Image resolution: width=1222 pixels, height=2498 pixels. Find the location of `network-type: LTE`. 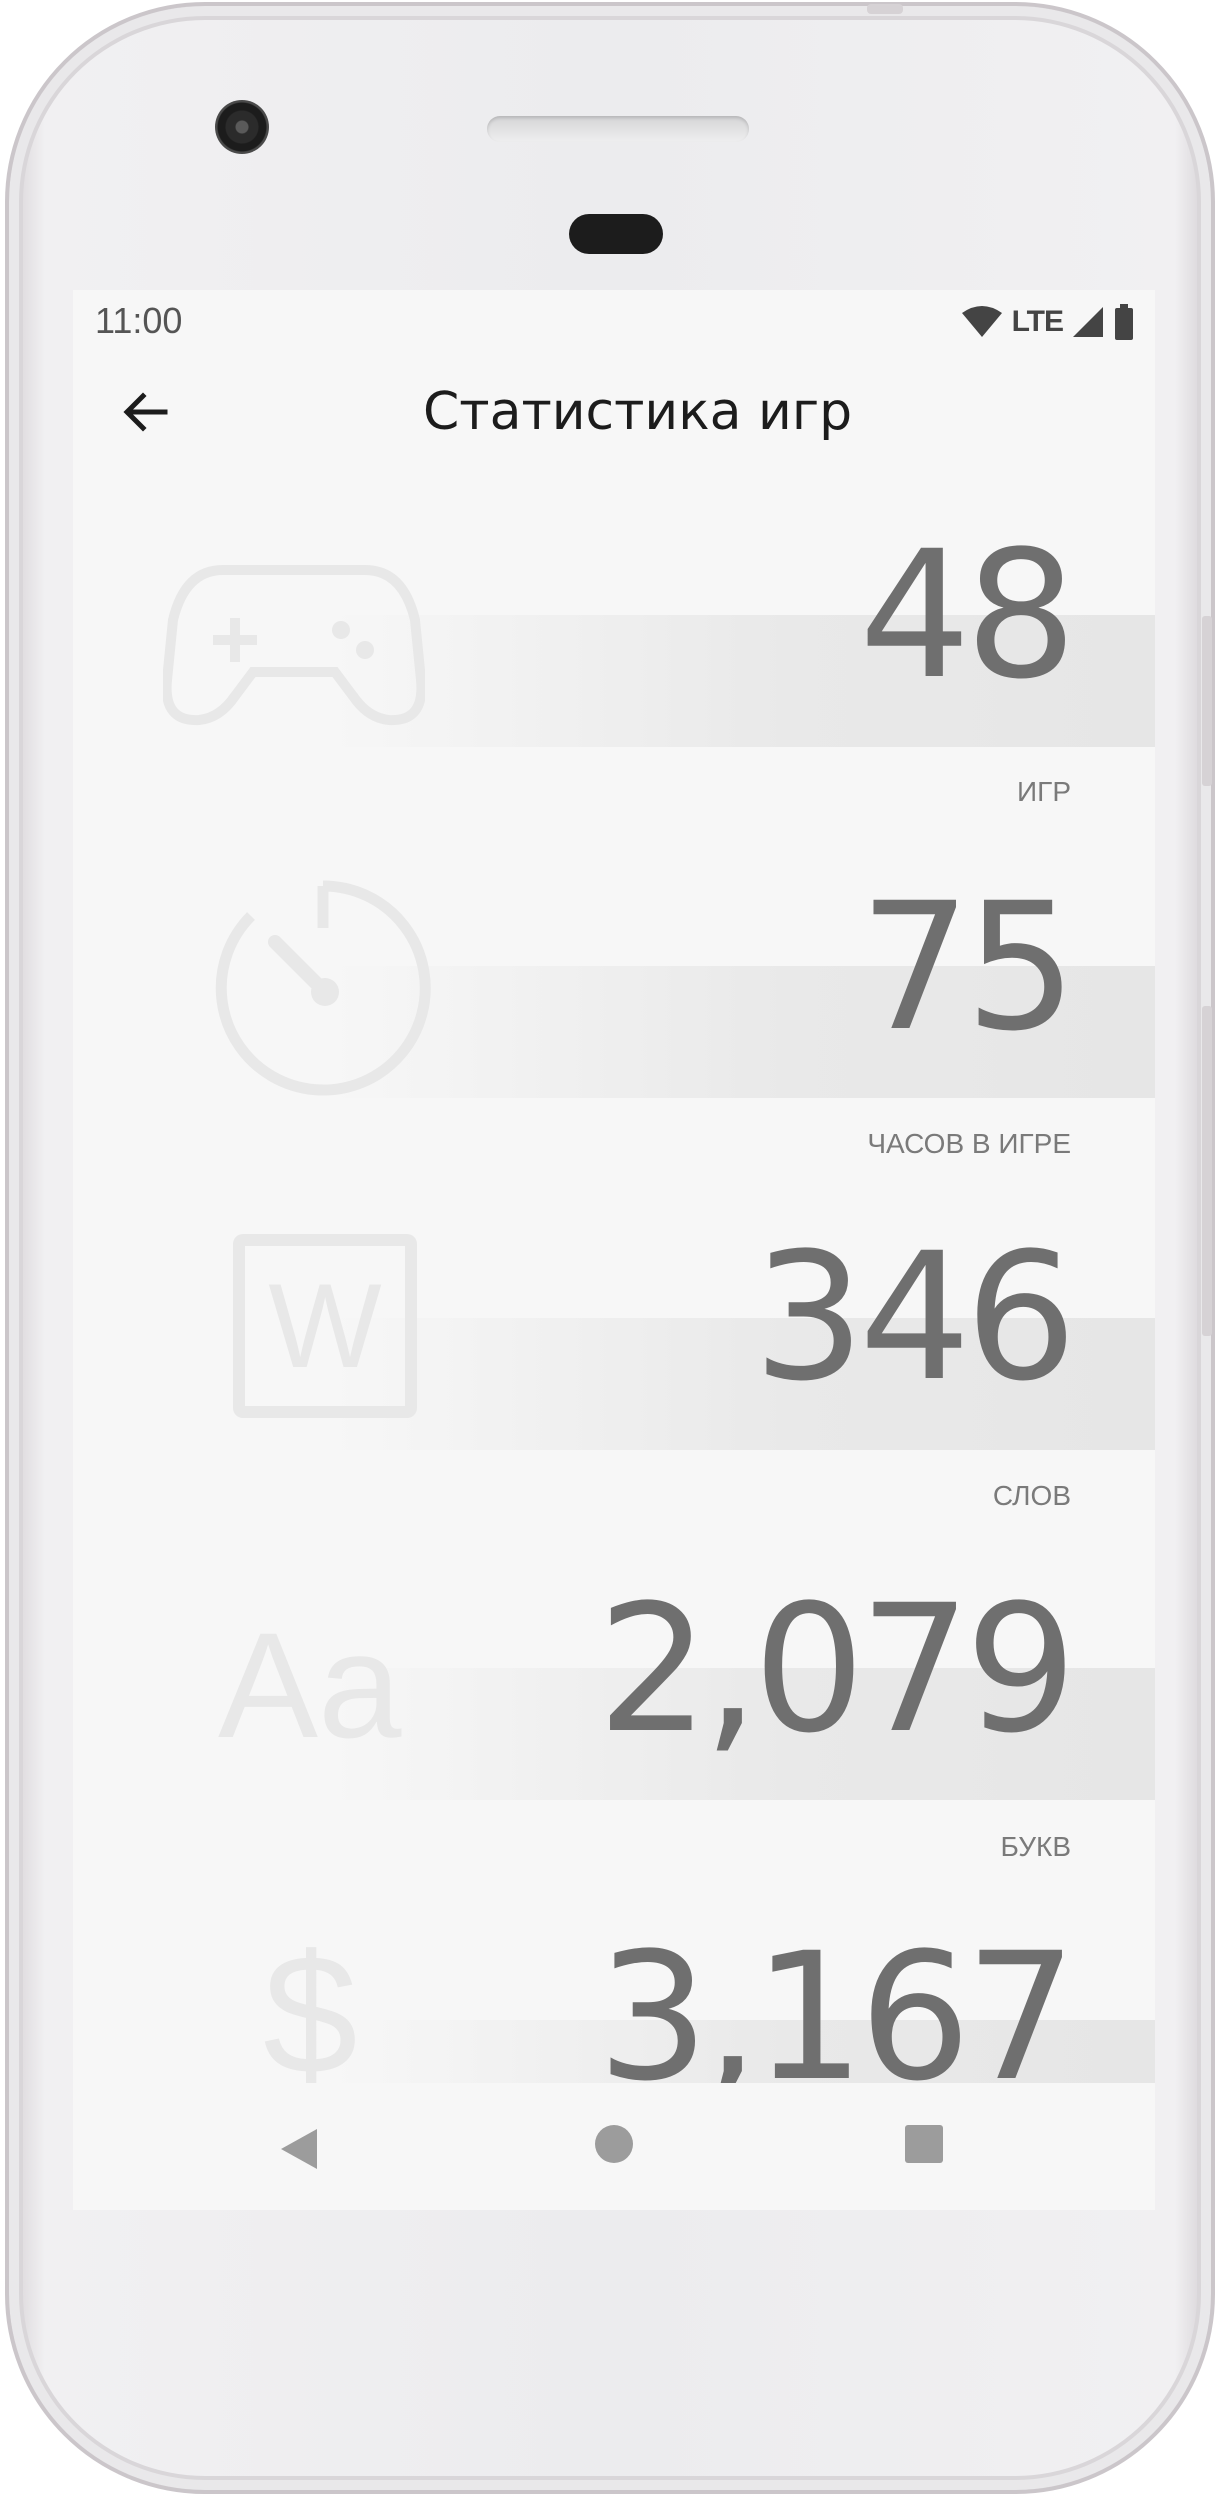

network-type: LTE is located at coordinates (1037, 321).